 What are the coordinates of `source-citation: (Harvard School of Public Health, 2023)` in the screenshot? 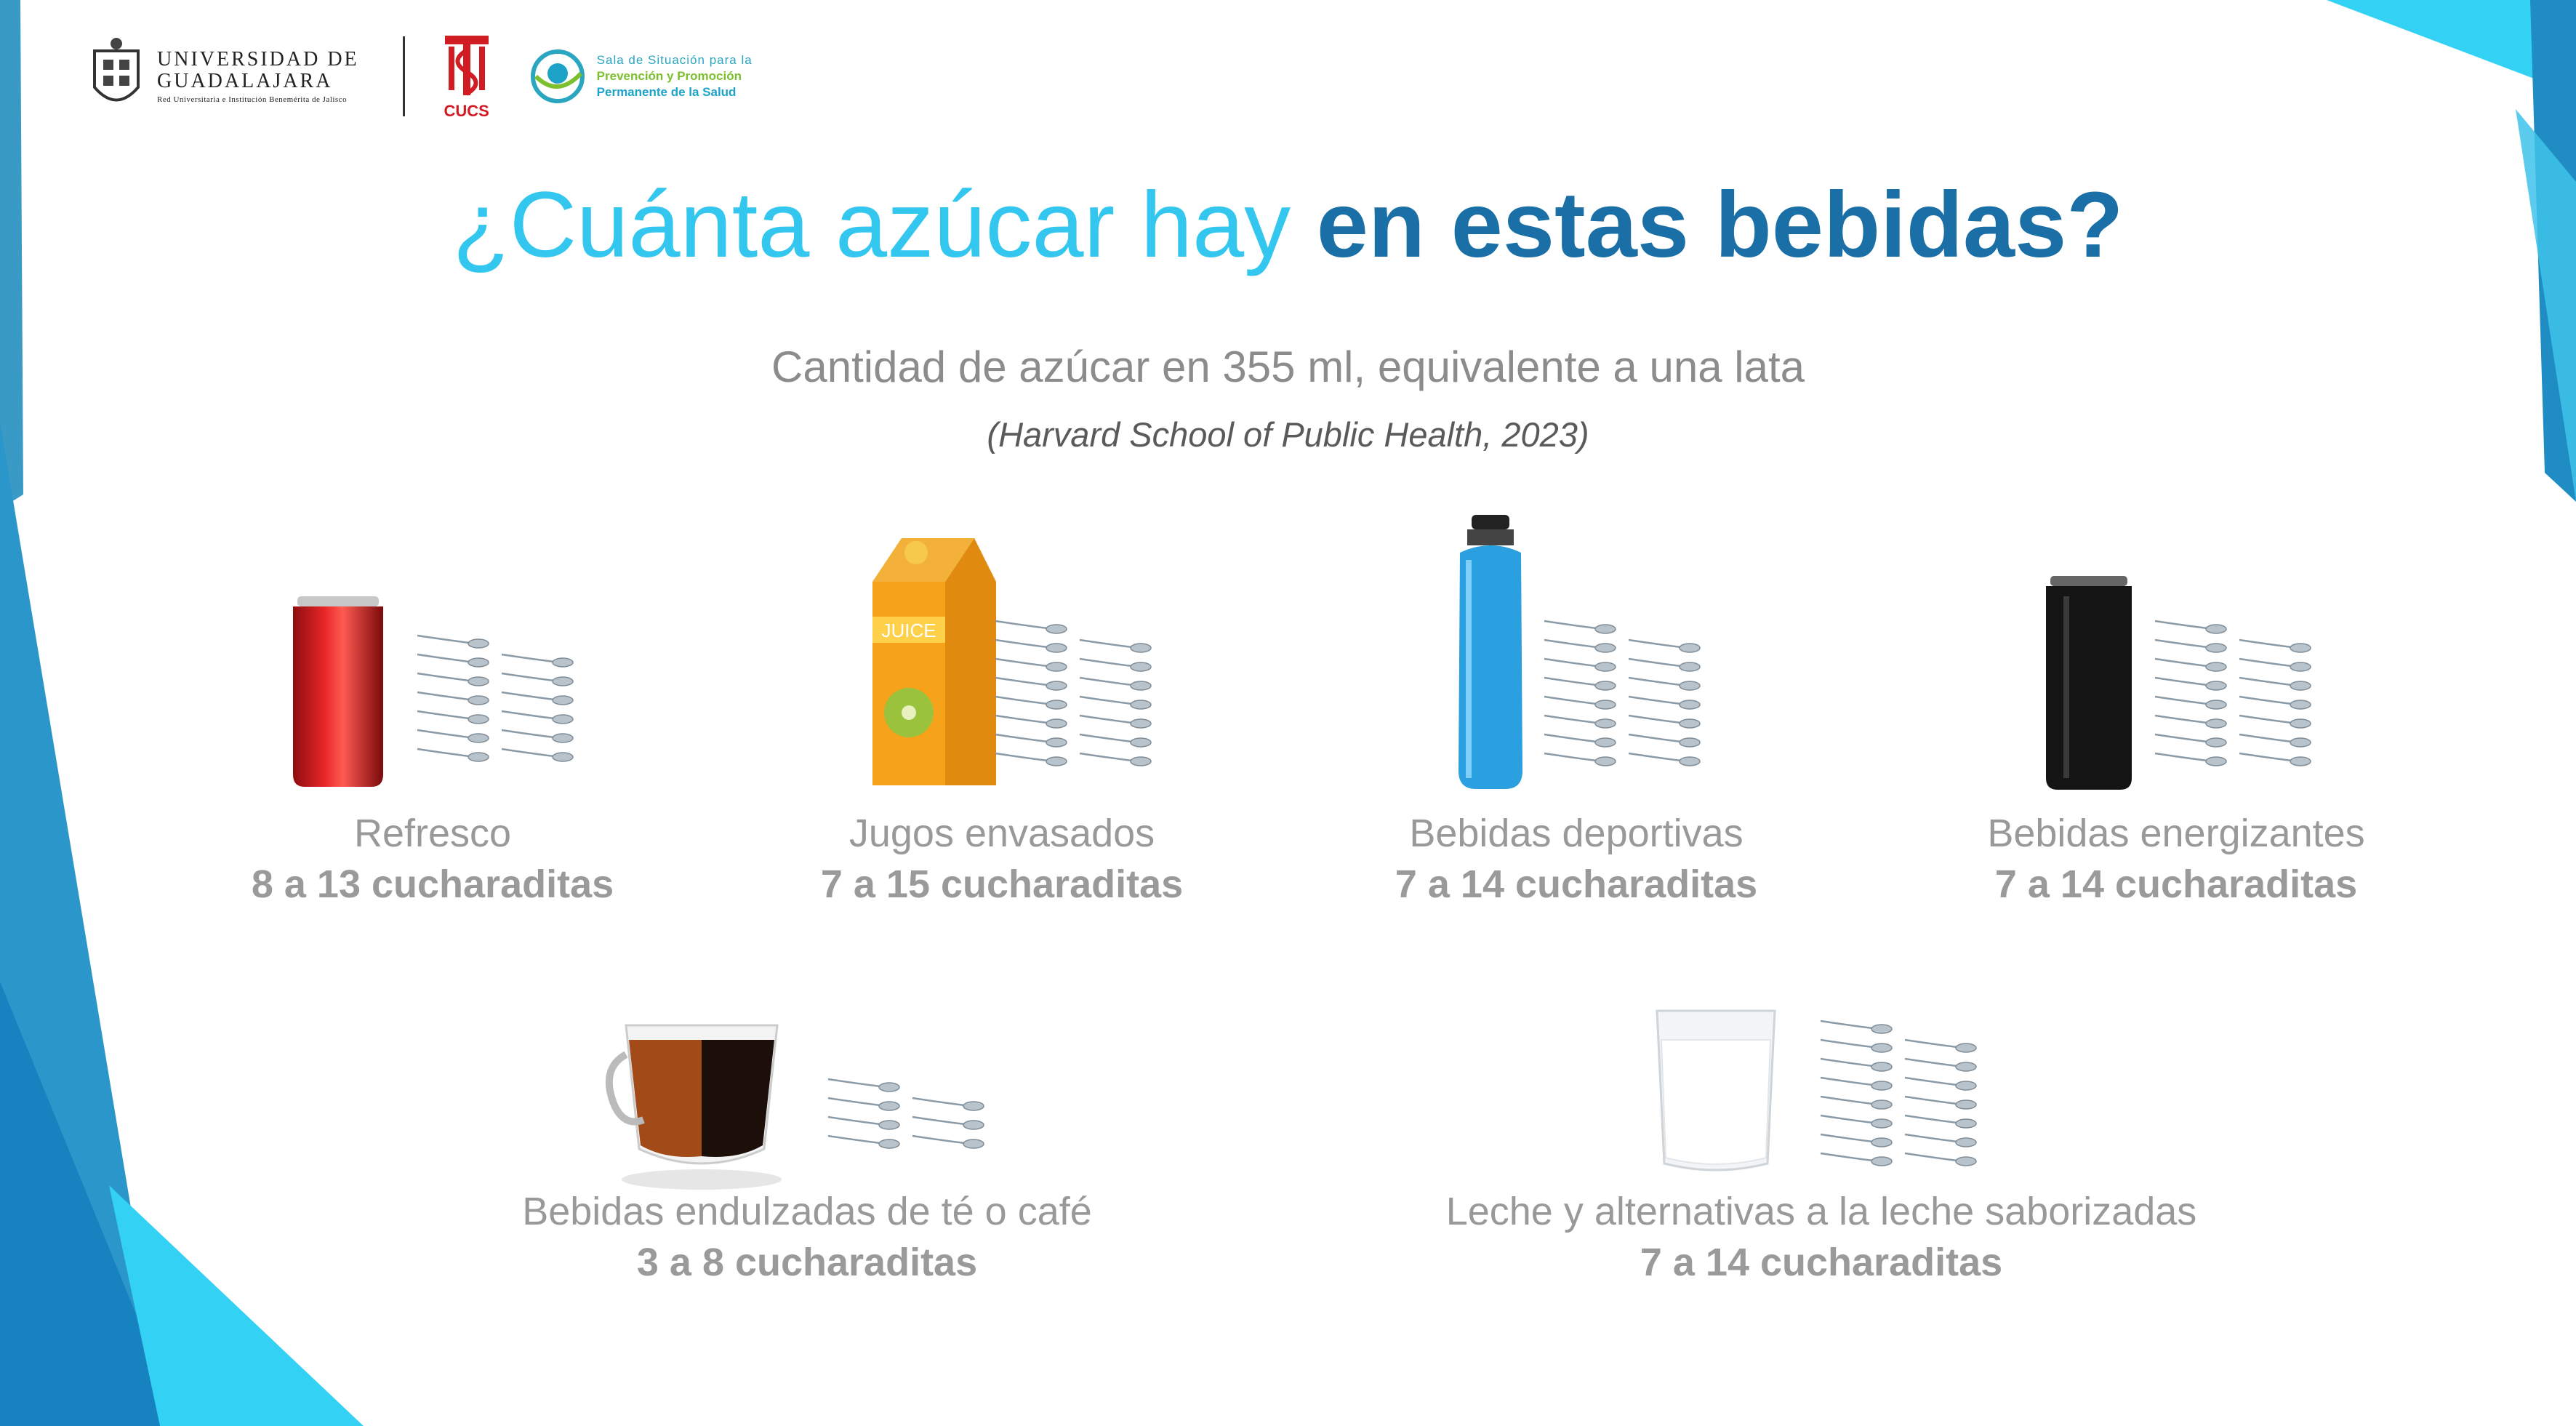 It's located at (1288, 434).